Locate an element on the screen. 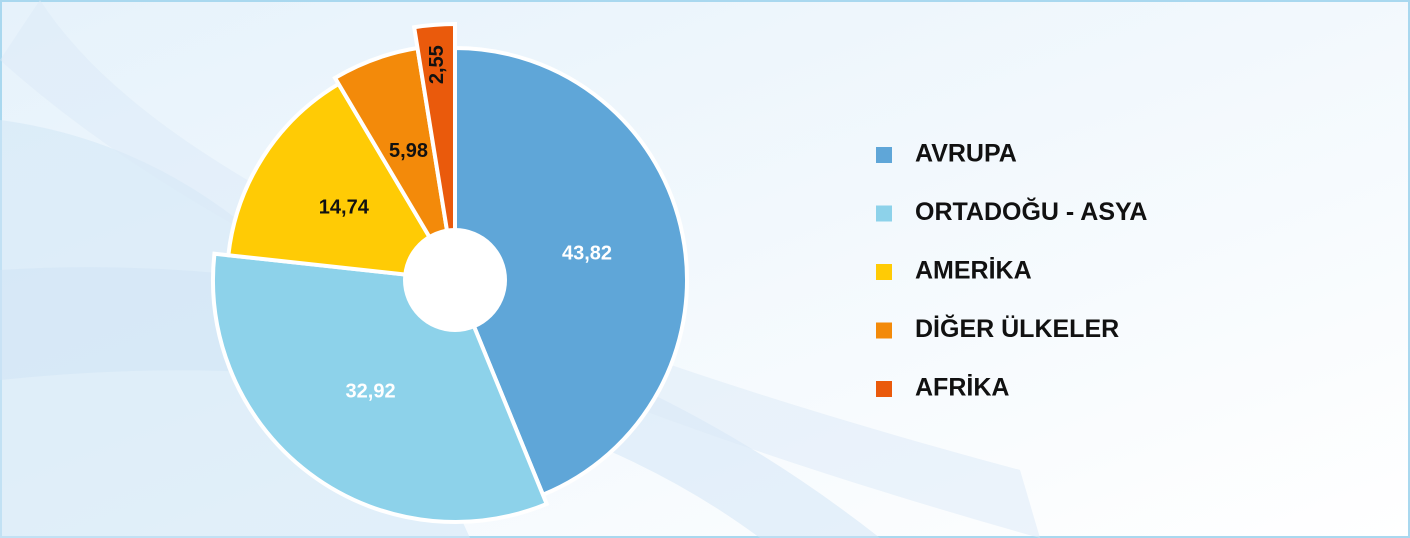 The image size is (1410, 538). hole is located at coordinates (455, 280).